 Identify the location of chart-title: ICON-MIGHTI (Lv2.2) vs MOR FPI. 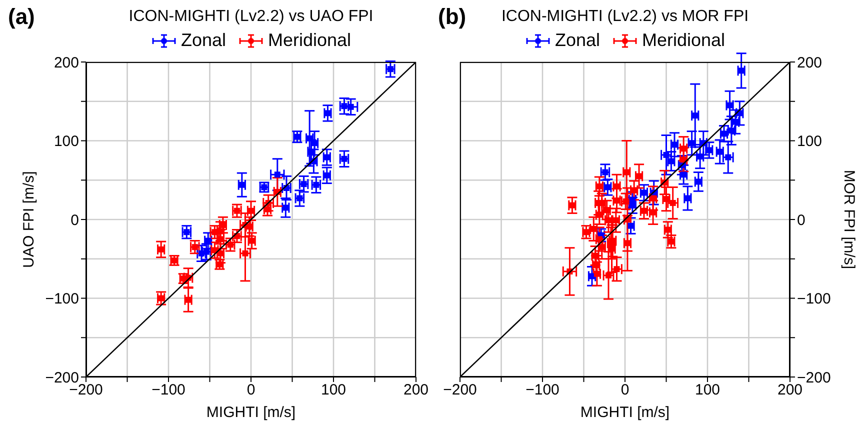
(625, 16).